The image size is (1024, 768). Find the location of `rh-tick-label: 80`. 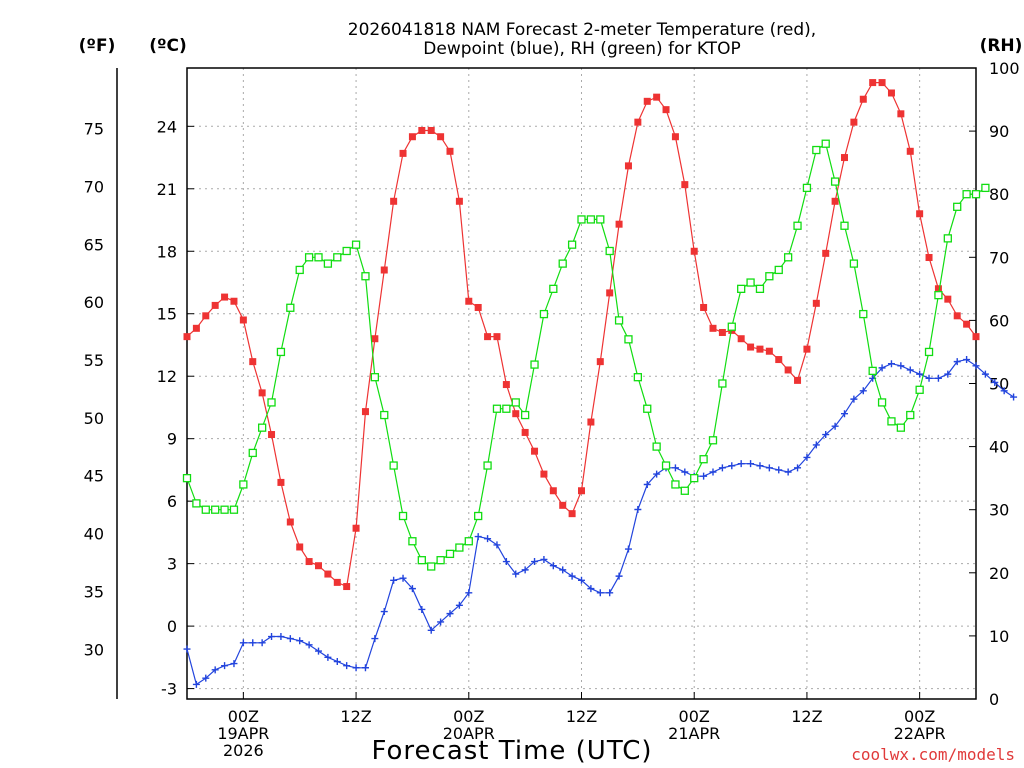

rh-tick-label: 80 is located at coordinates (999, 194).